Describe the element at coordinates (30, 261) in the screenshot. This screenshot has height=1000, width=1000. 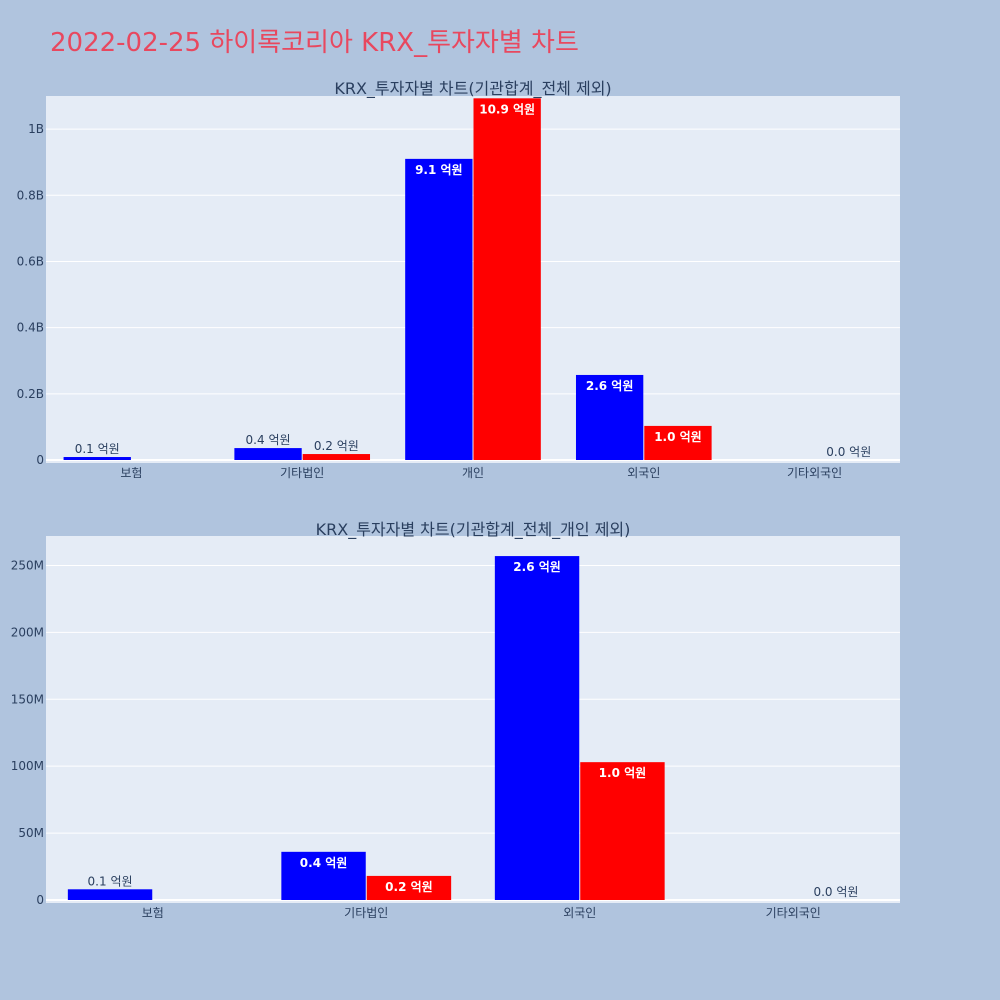
I see `y-tick-label: 0.6B` at that location.